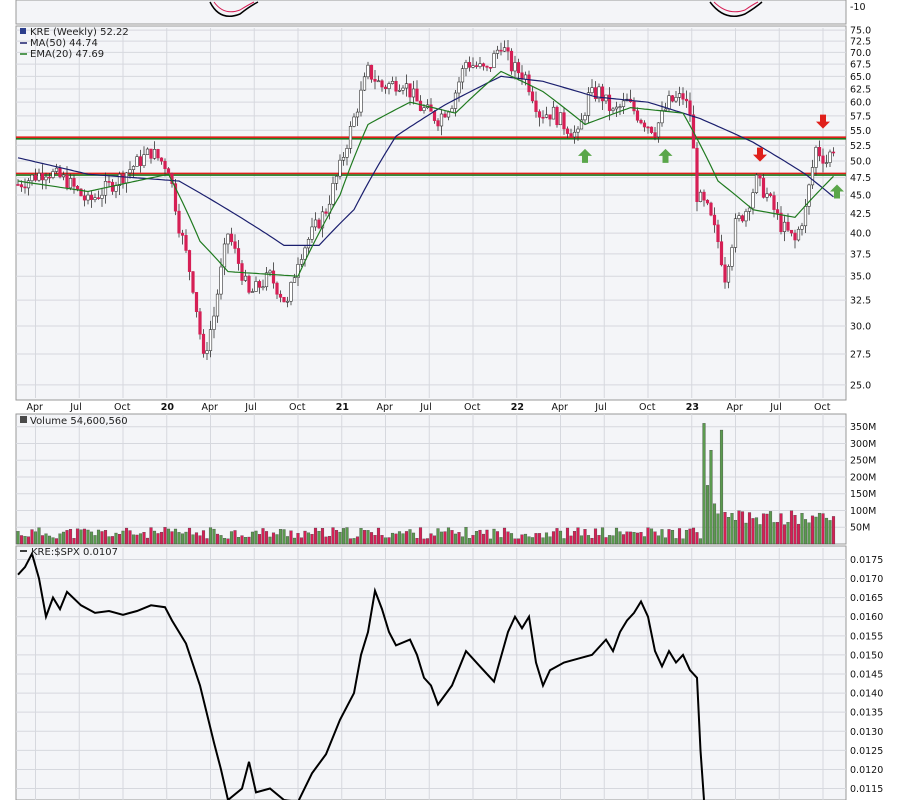 The image size is (900, 800). I want to click on top-indicator-curve-left, so click(234, 9).